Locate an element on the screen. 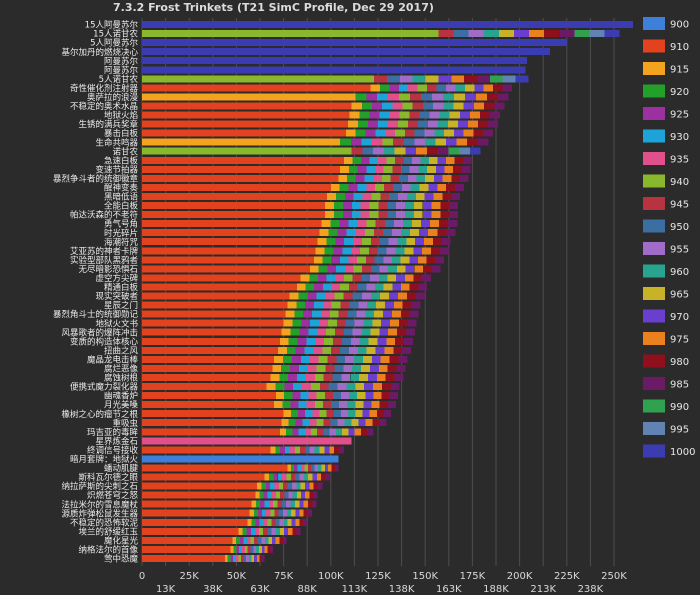 This screenshot has width=700, height=595. category-label: 星界炼金石 is located at coordinates (116, 441).